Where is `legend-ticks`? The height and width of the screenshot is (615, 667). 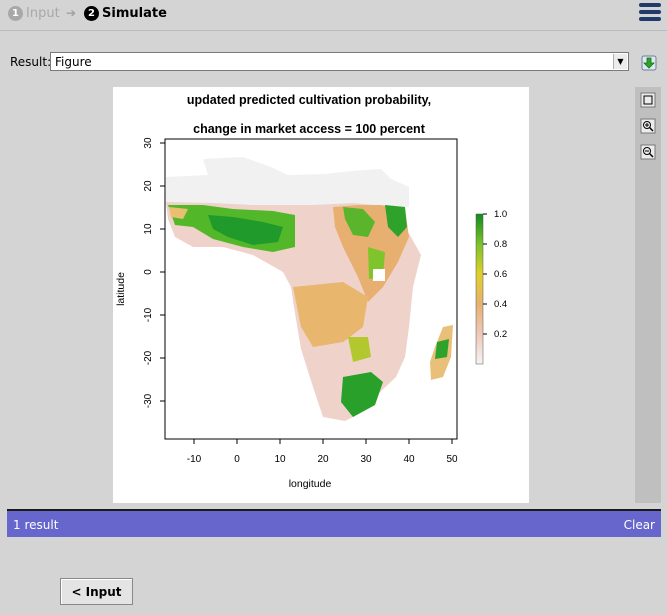
legend-ticks is located at coordinates (485, 274).